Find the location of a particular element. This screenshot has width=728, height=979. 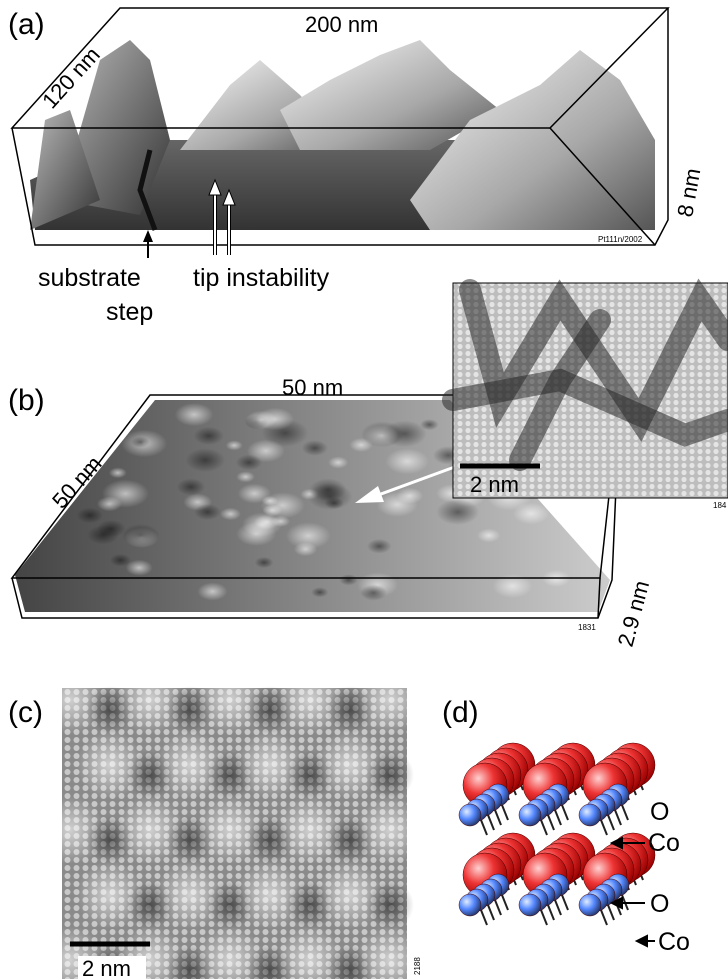

file-id: 184 is located at coordinates (720, 505).